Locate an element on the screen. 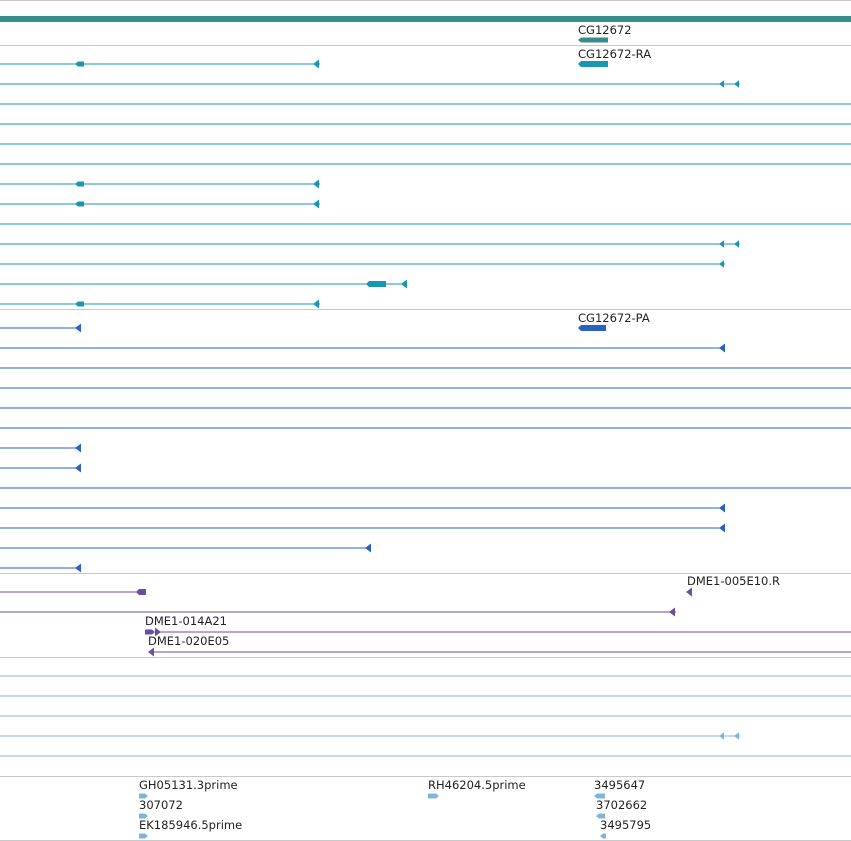  feature-label: DME1-005E10.R is located at coordinates (733, 581).